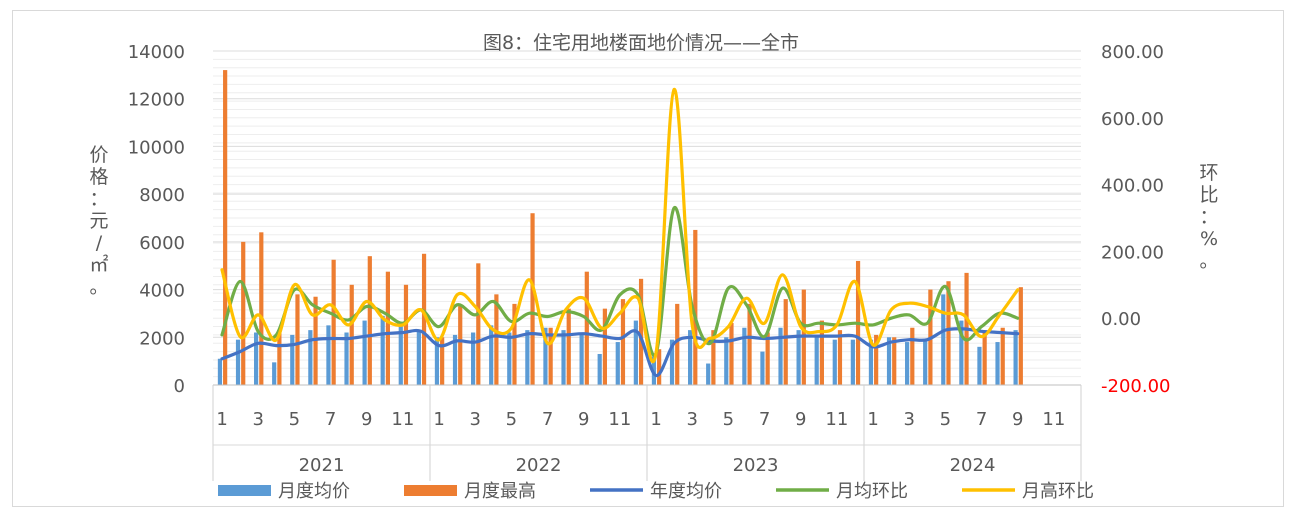  I want to click on left-tick-label: 2000, so click(162, 338).